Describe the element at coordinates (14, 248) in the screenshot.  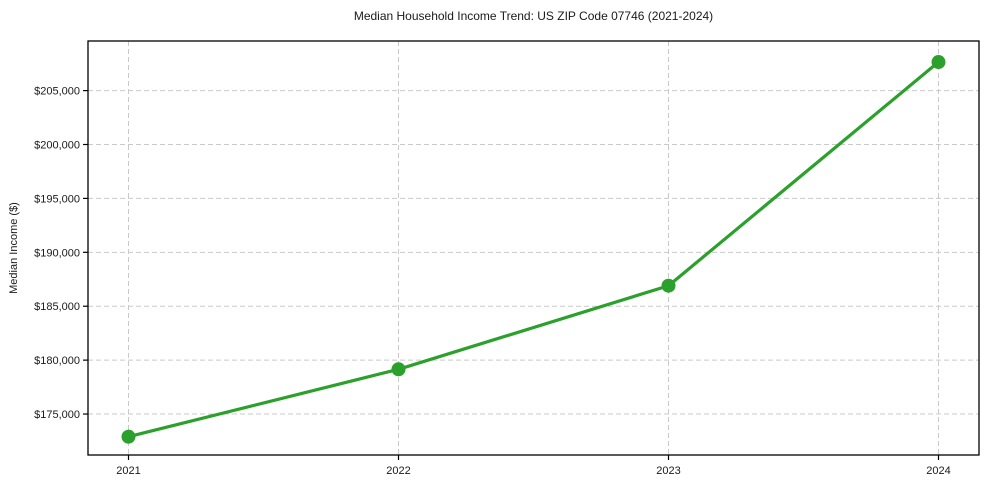
I see `y-axis-label: Median Income ($)` at that location.